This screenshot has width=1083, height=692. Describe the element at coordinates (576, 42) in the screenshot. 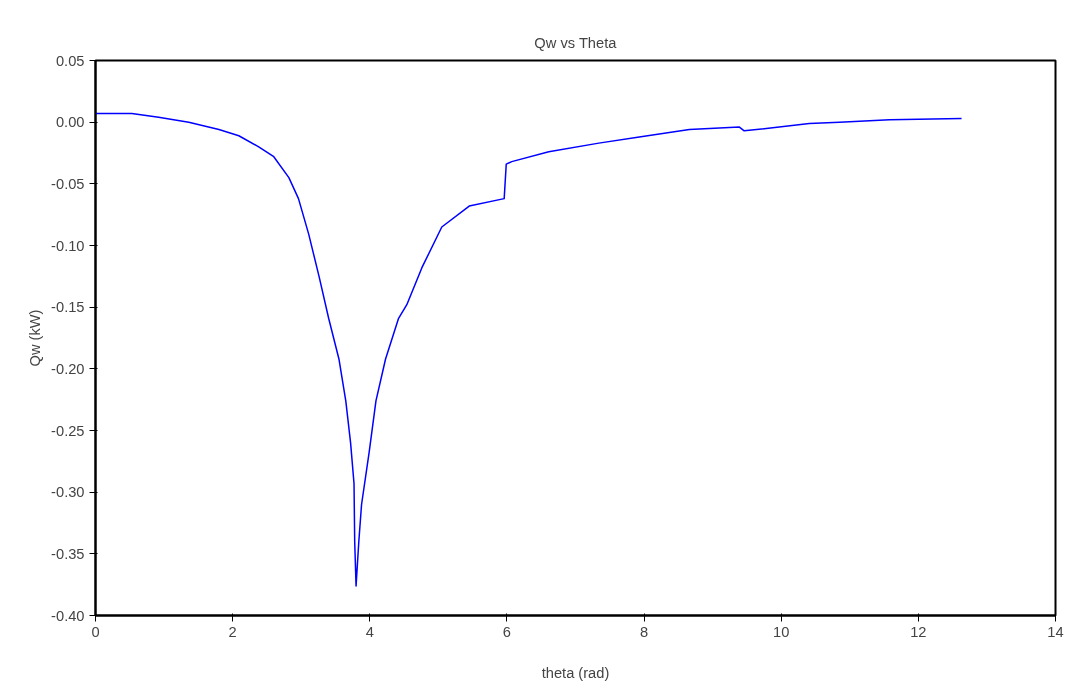

I see `chart-title: Qw vs Theta` at that location.